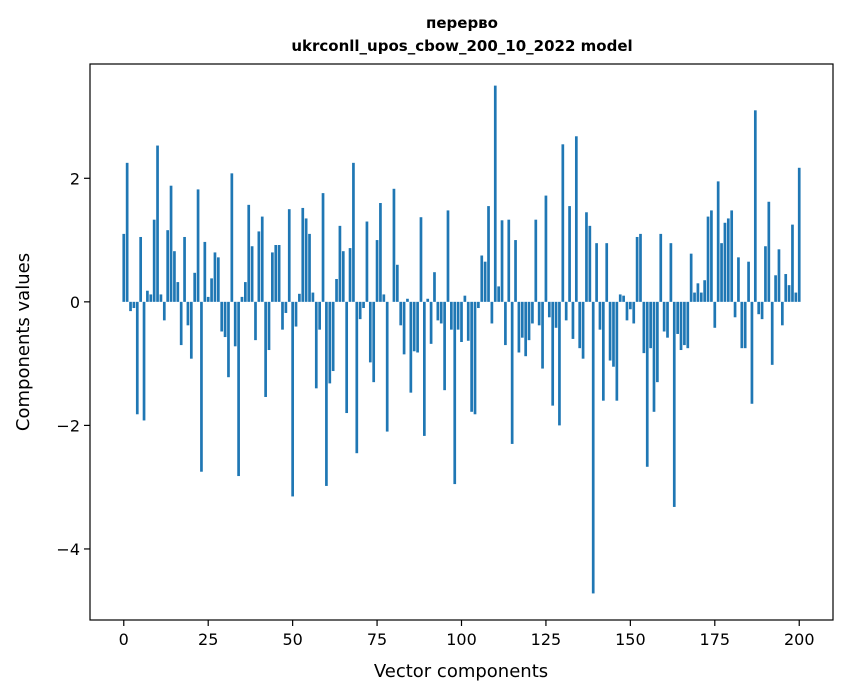  Describe the element at coordinates (715, 639) in the screenshot. I see `x-tick-label: 175` at that location.